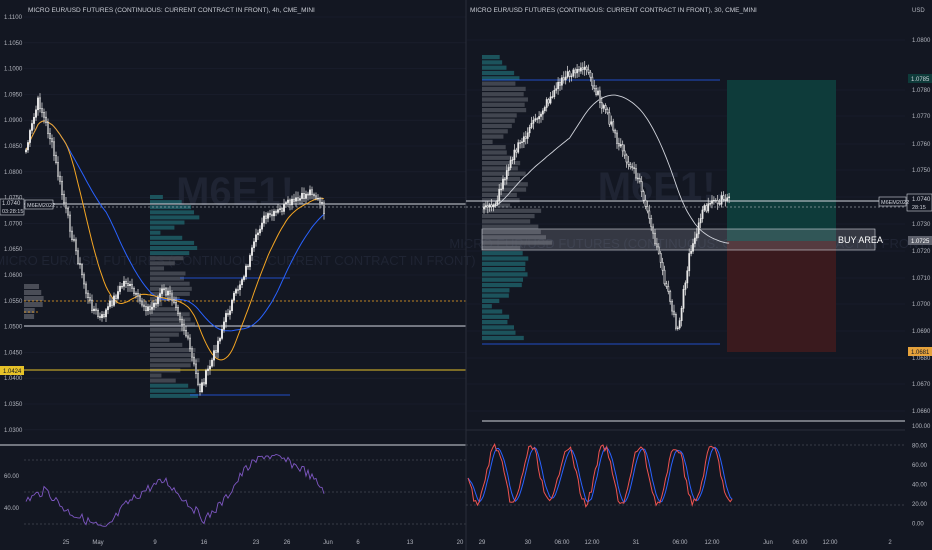 This screenshot has height=550, width=932. Describe the element at coordinates (13, 302) in the screenshot. I see `left-price-tick: 1.0550` at that location.